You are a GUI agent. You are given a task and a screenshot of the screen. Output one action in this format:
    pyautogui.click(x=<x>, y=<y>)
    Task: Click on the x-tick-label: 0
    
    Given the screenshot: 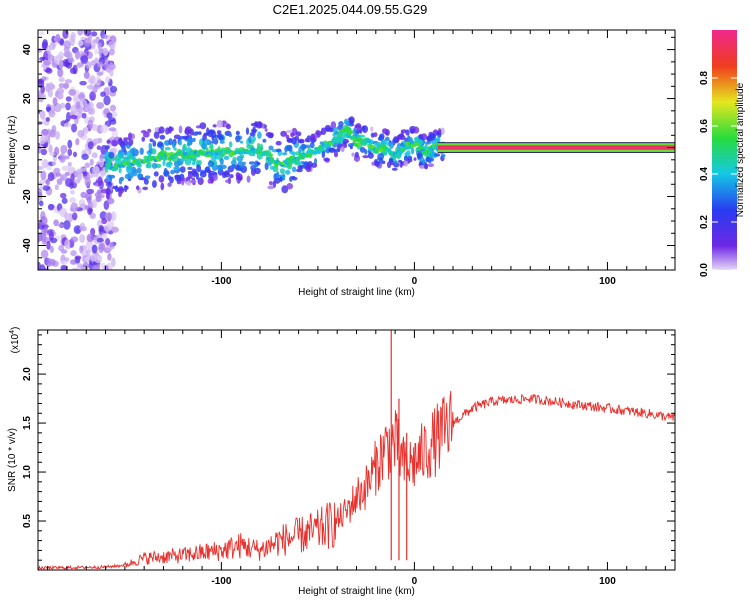 What is the action you would take?
    pyautogui.click(x=415, y=581)
    